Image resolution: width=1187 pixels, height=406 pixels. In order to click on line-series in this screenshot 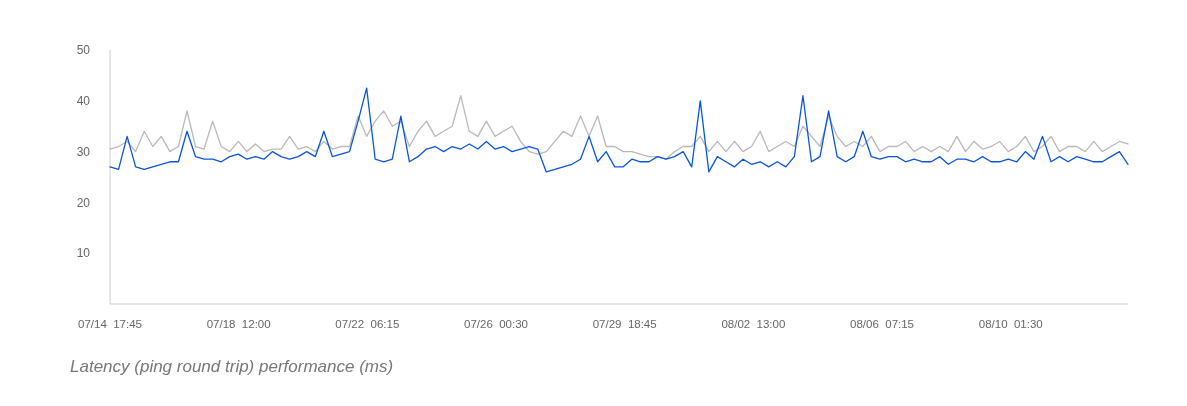, I will do `click(619, 127)`.